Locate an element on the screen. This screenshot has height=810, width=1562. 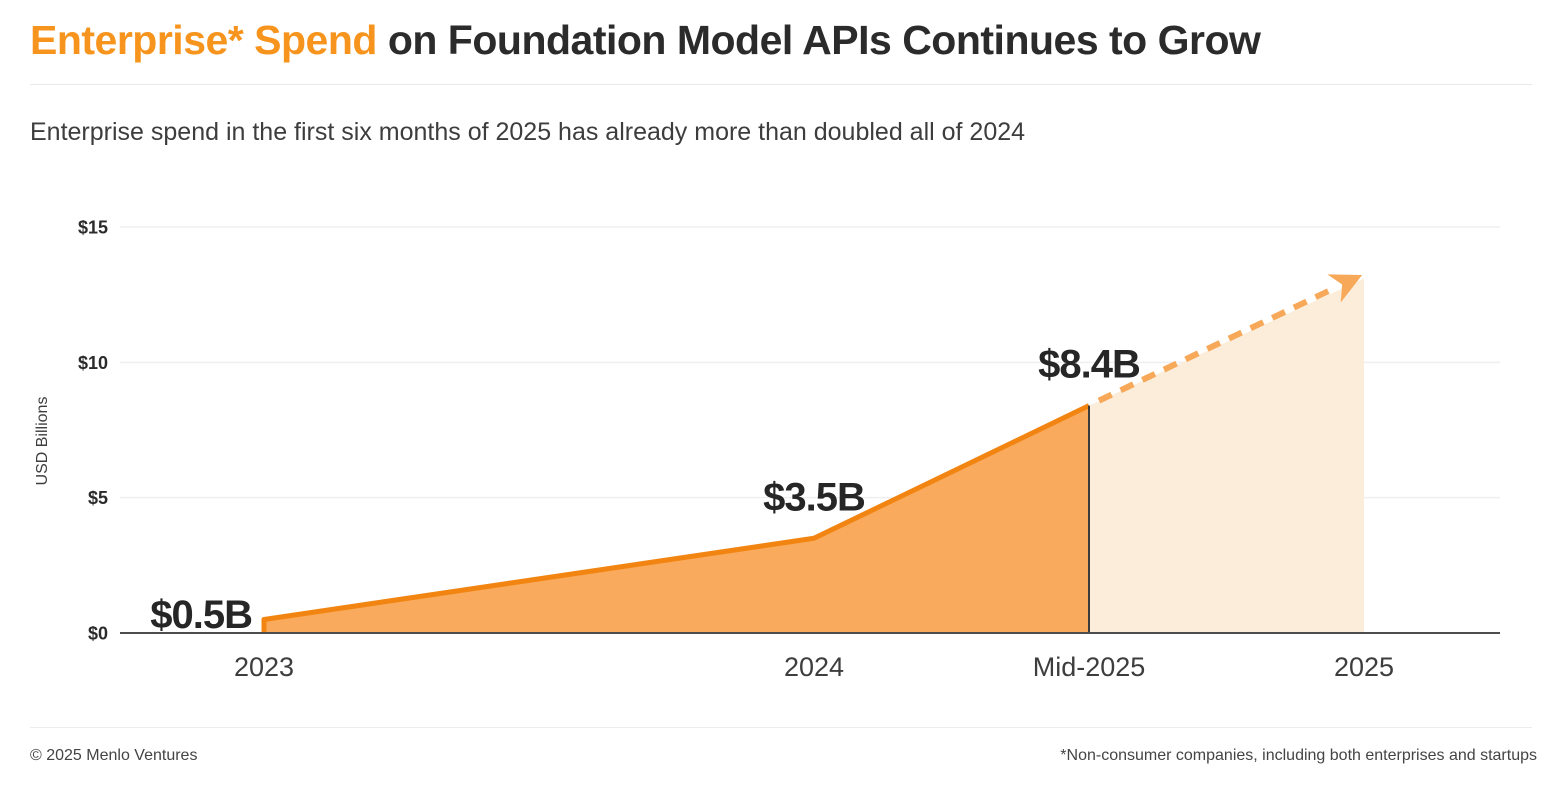
y-axis-tick-label: $0 is located at coordinates (98, 634).